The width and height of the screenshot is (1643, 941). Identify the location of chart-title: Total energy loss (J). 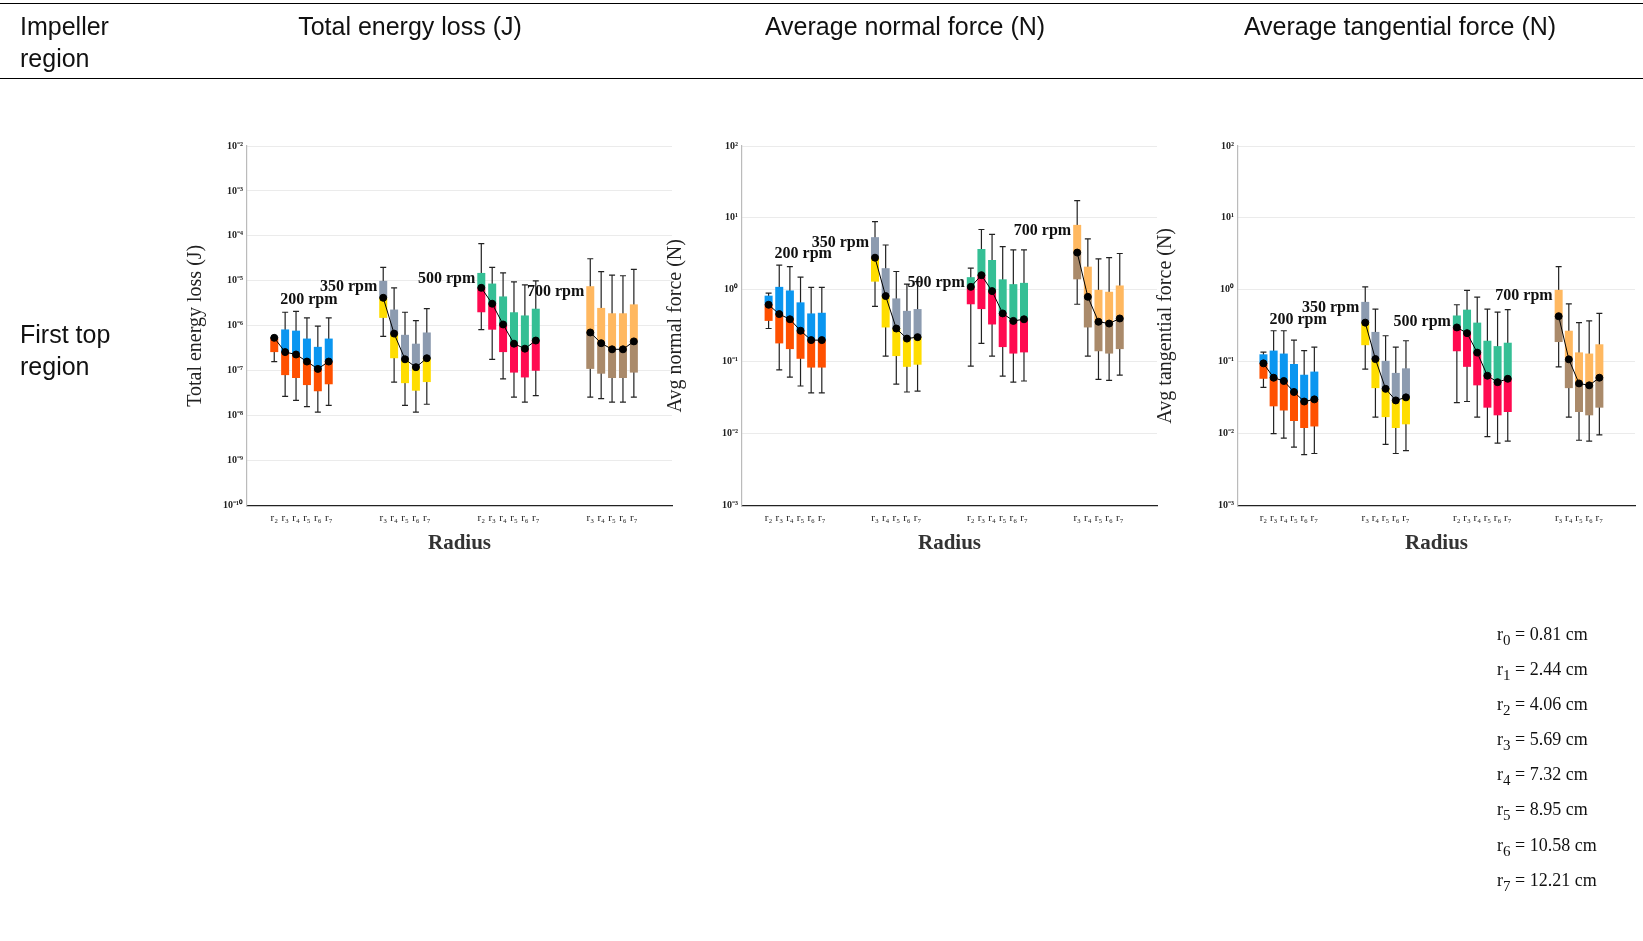
(410, 26).